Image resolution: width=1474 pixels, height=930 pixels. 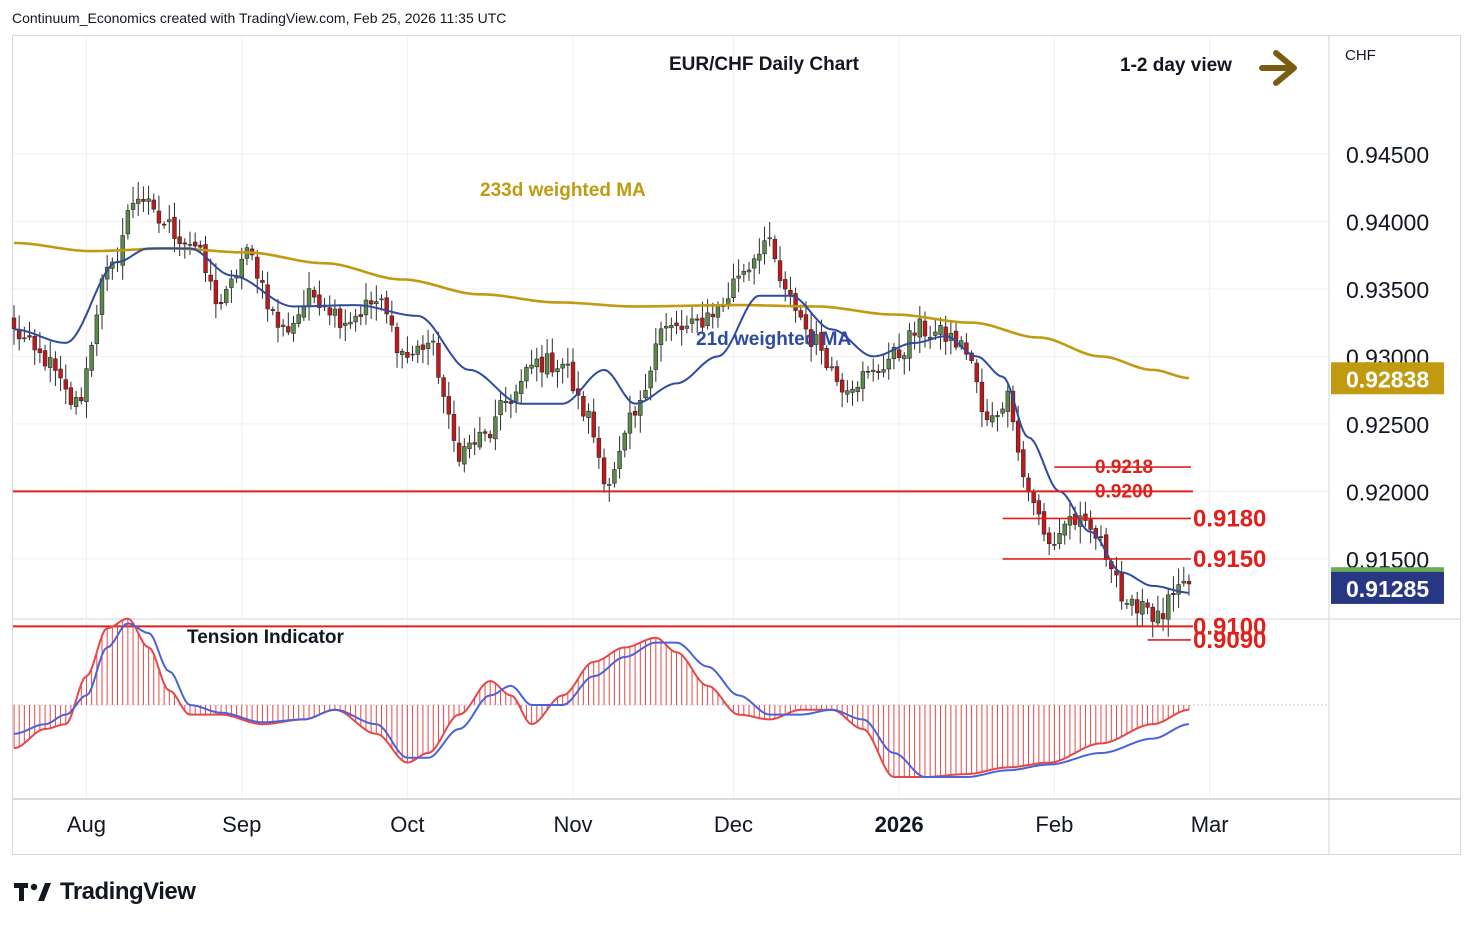 What do you see at coordinates (1124, 491) in the screenshot?
I see `level-label: 0.9200` at bounding box center [1124, 491].